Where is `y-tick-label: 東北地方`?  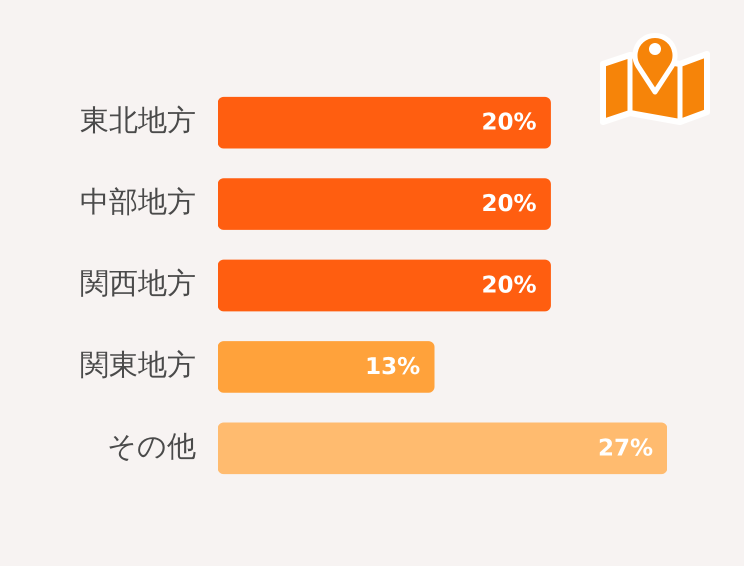
y-tick-label: 東北地方 is located at coordinates (138, 120).